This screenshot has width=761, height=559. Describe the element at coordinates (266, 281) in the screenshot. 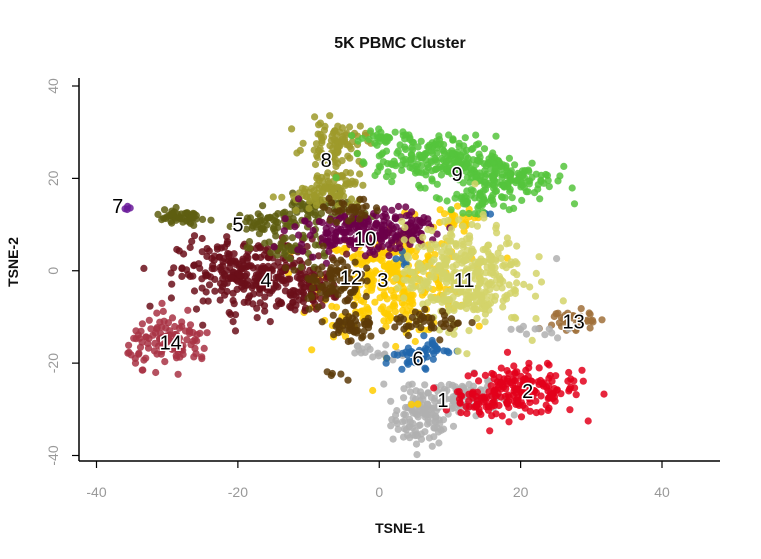

I see `cluster-label: 4` at that location.